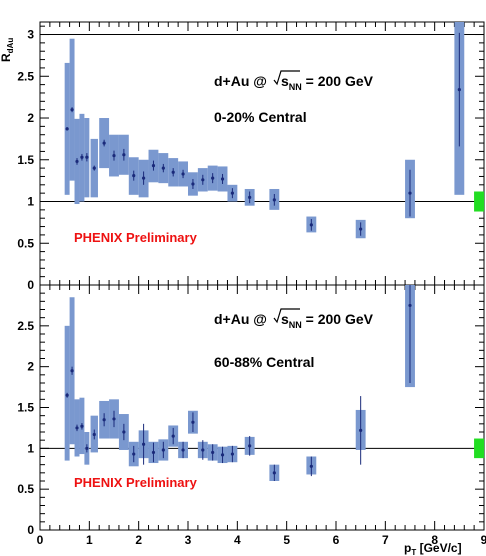 This screenshot has width=486, height=556. What do you see at coordinates (188, 540) in the screenshot?
I see `x-tick-label: 3` at bounding box center [188, 540].